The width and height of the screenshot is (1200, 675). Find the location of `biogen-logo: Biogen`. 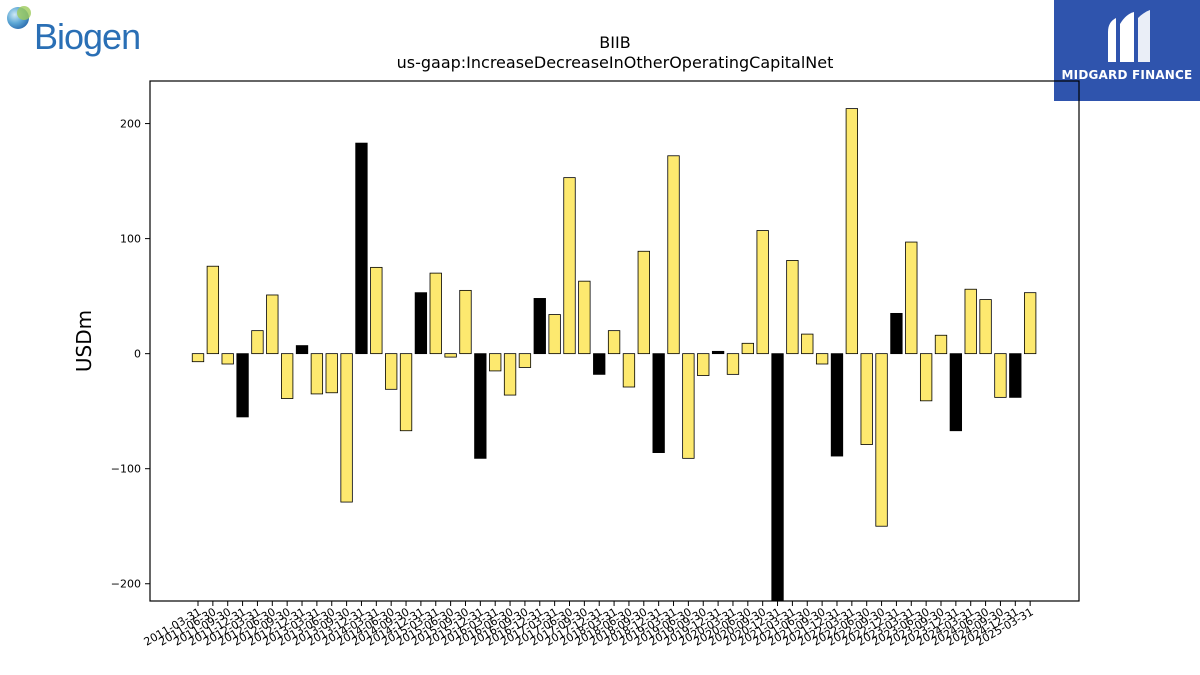

biogen-logo: Biogen is located at coordinates (79, 30).